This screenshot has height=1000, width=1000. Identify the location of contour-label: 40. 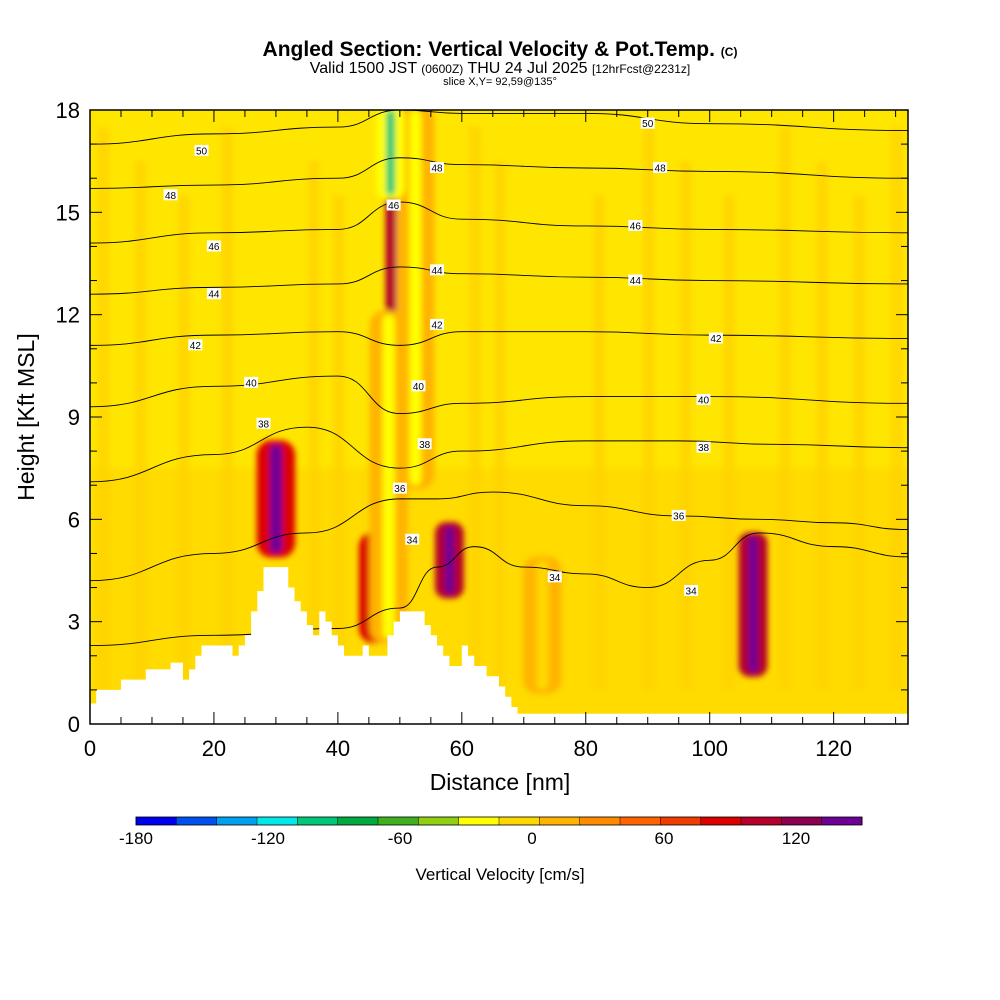
(418, 386).